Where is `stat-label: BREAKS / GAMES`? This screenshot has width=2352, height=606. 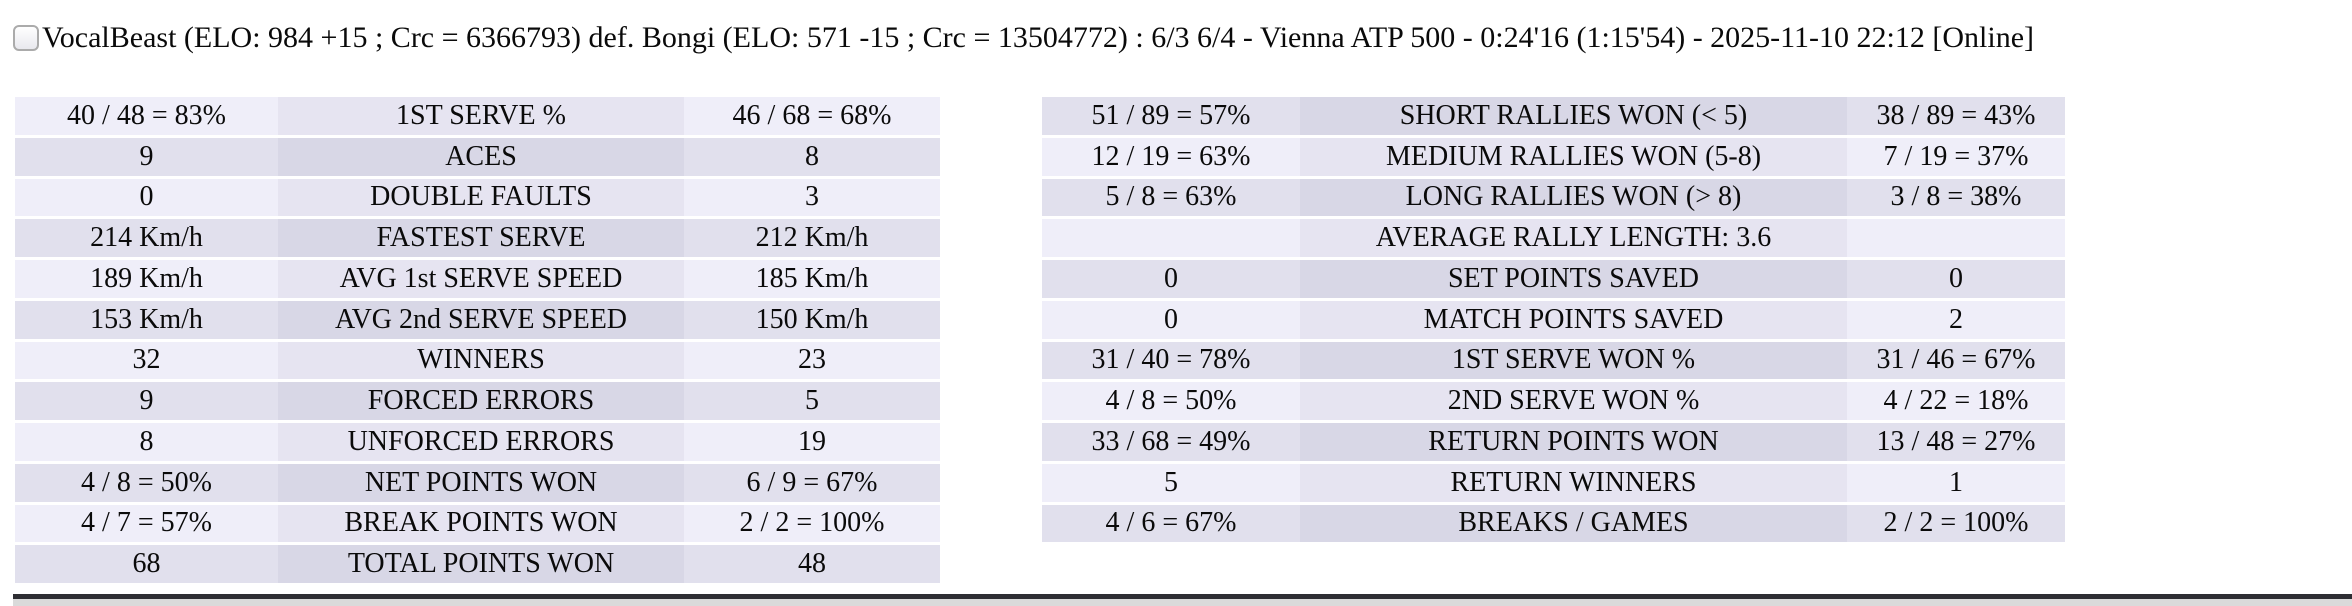 stat-label: BREAKS / GAMES is located at coordinates (1573, 523).